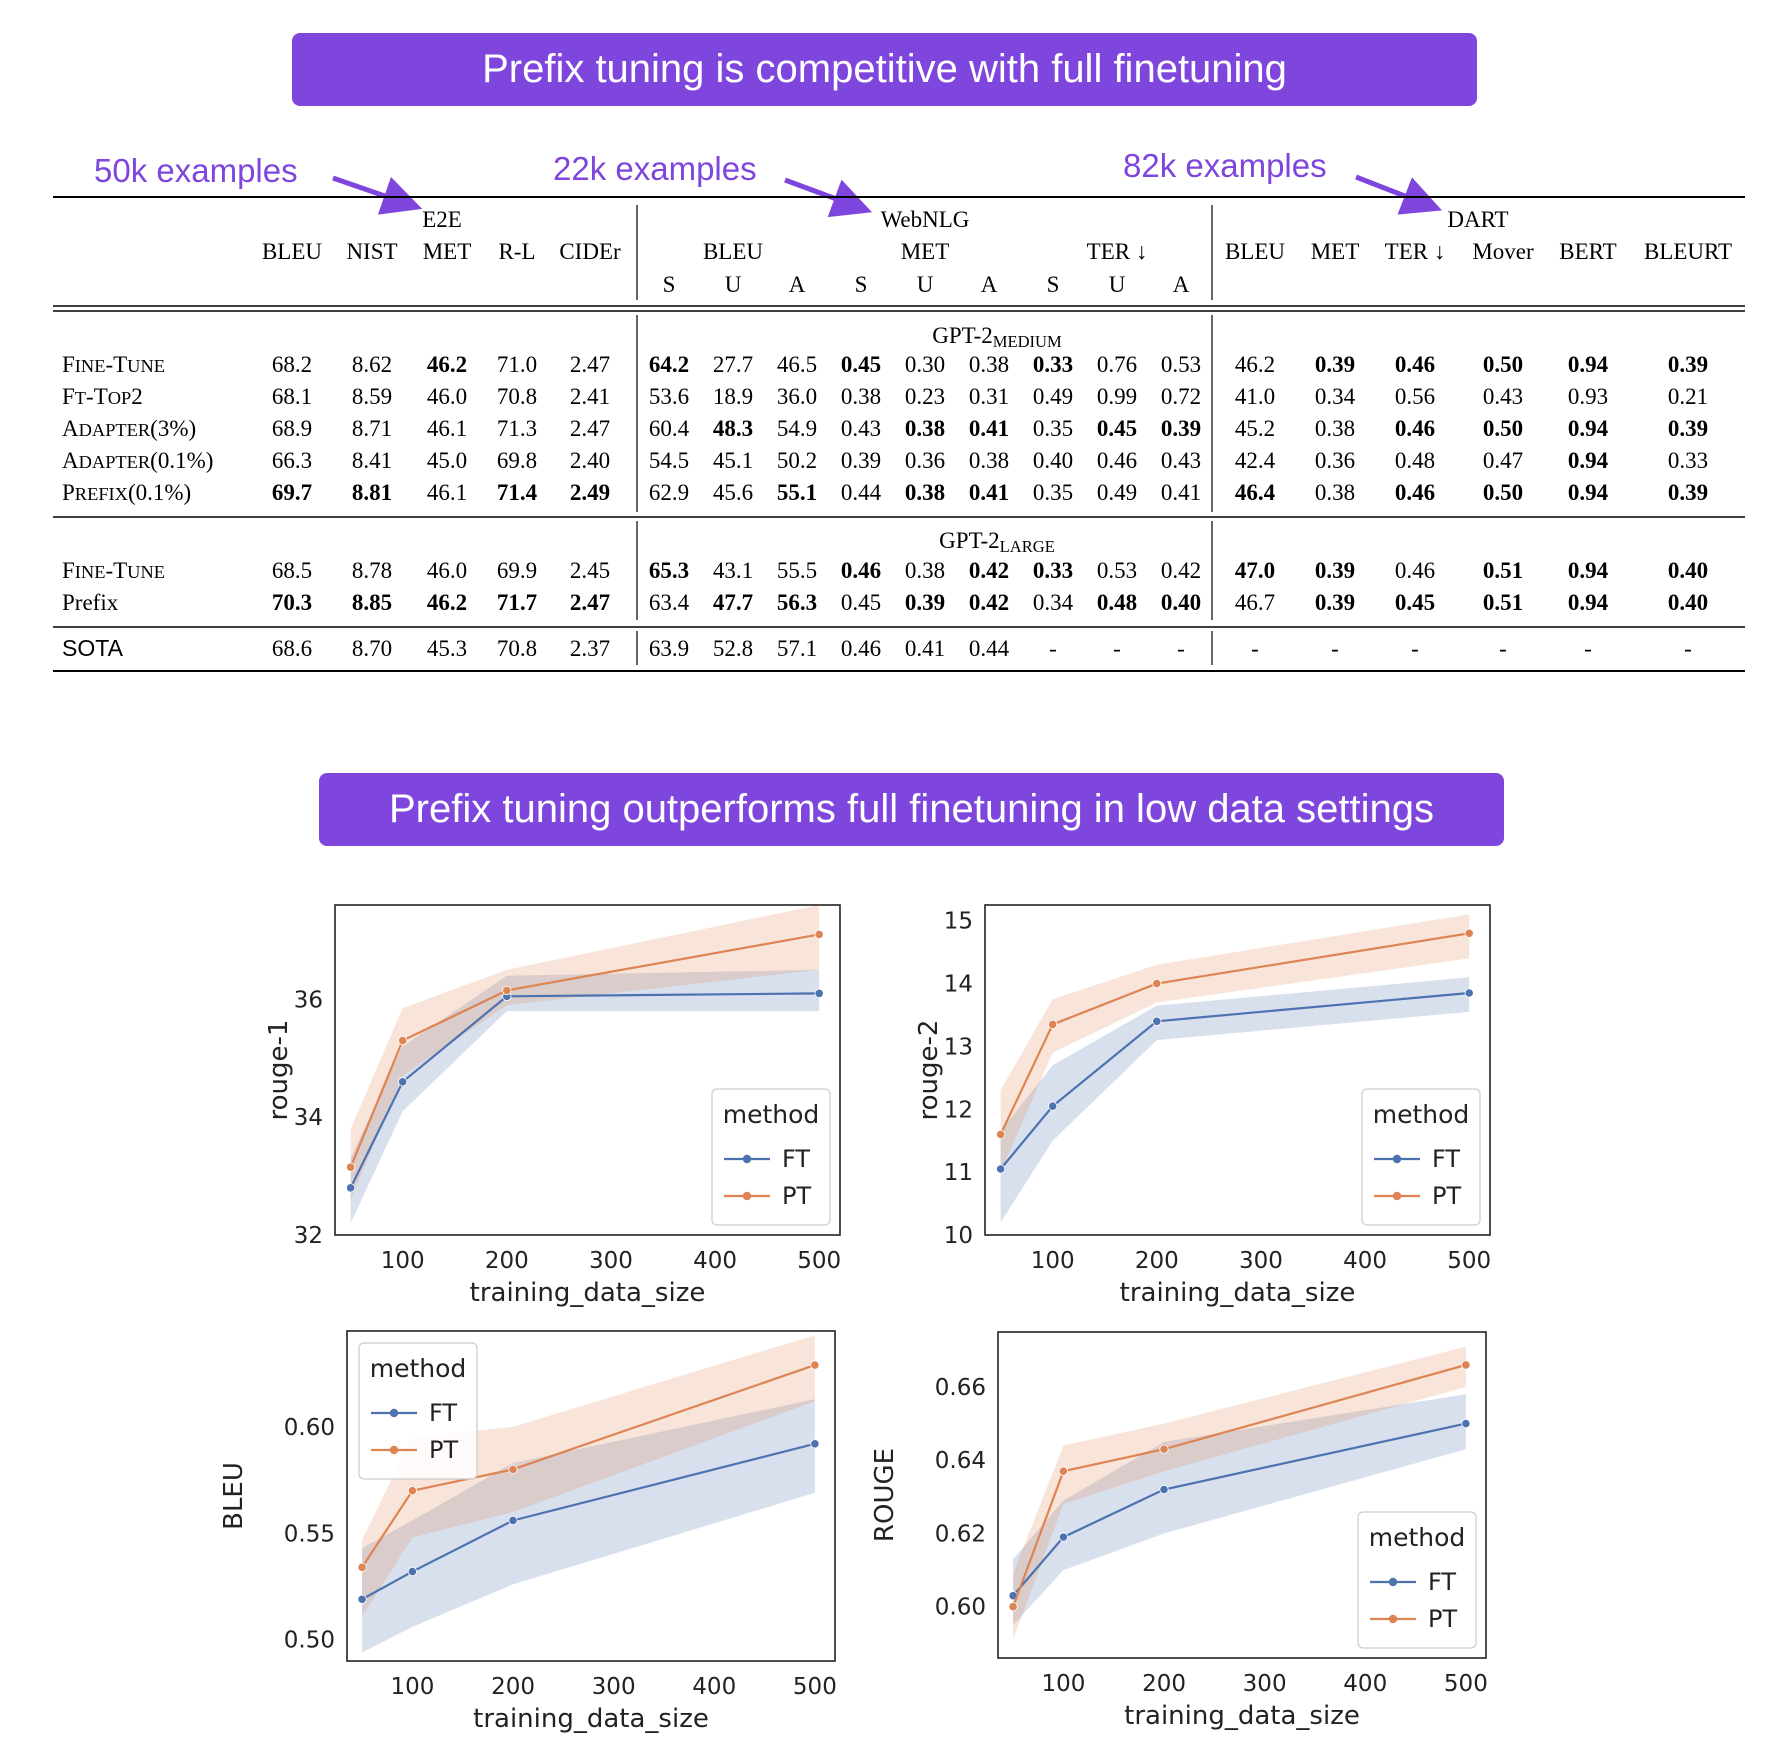 The width and height of the screenshot is (1788, 1758). What do you see at coordinates (292, 460) in the screenshot?
I see `table-cell: 66.3` at bounding box center [292, 460].